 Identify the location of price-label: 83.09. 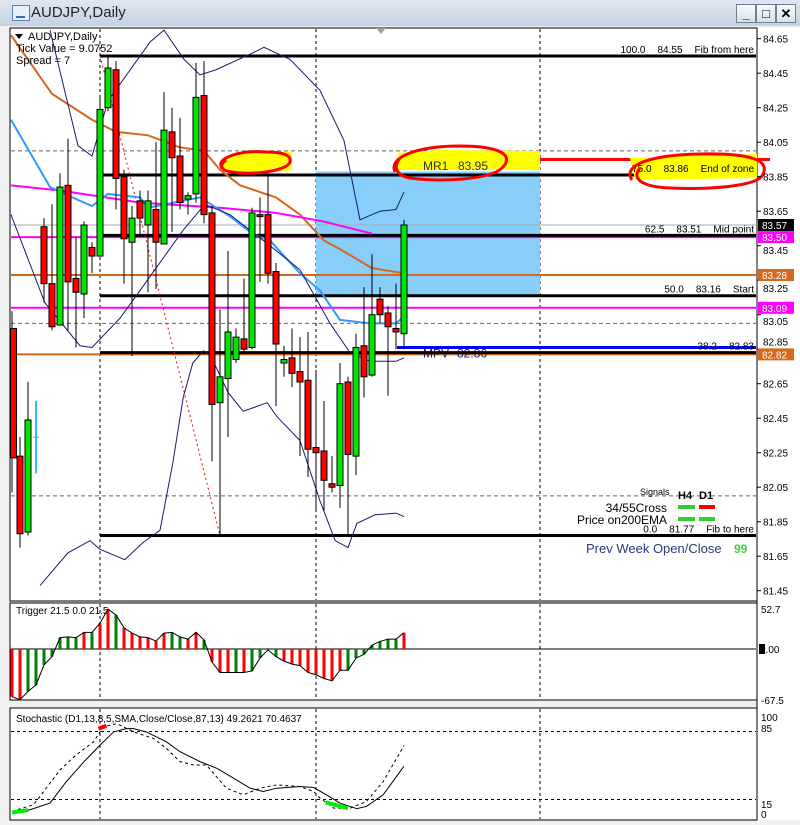
(774, 309).